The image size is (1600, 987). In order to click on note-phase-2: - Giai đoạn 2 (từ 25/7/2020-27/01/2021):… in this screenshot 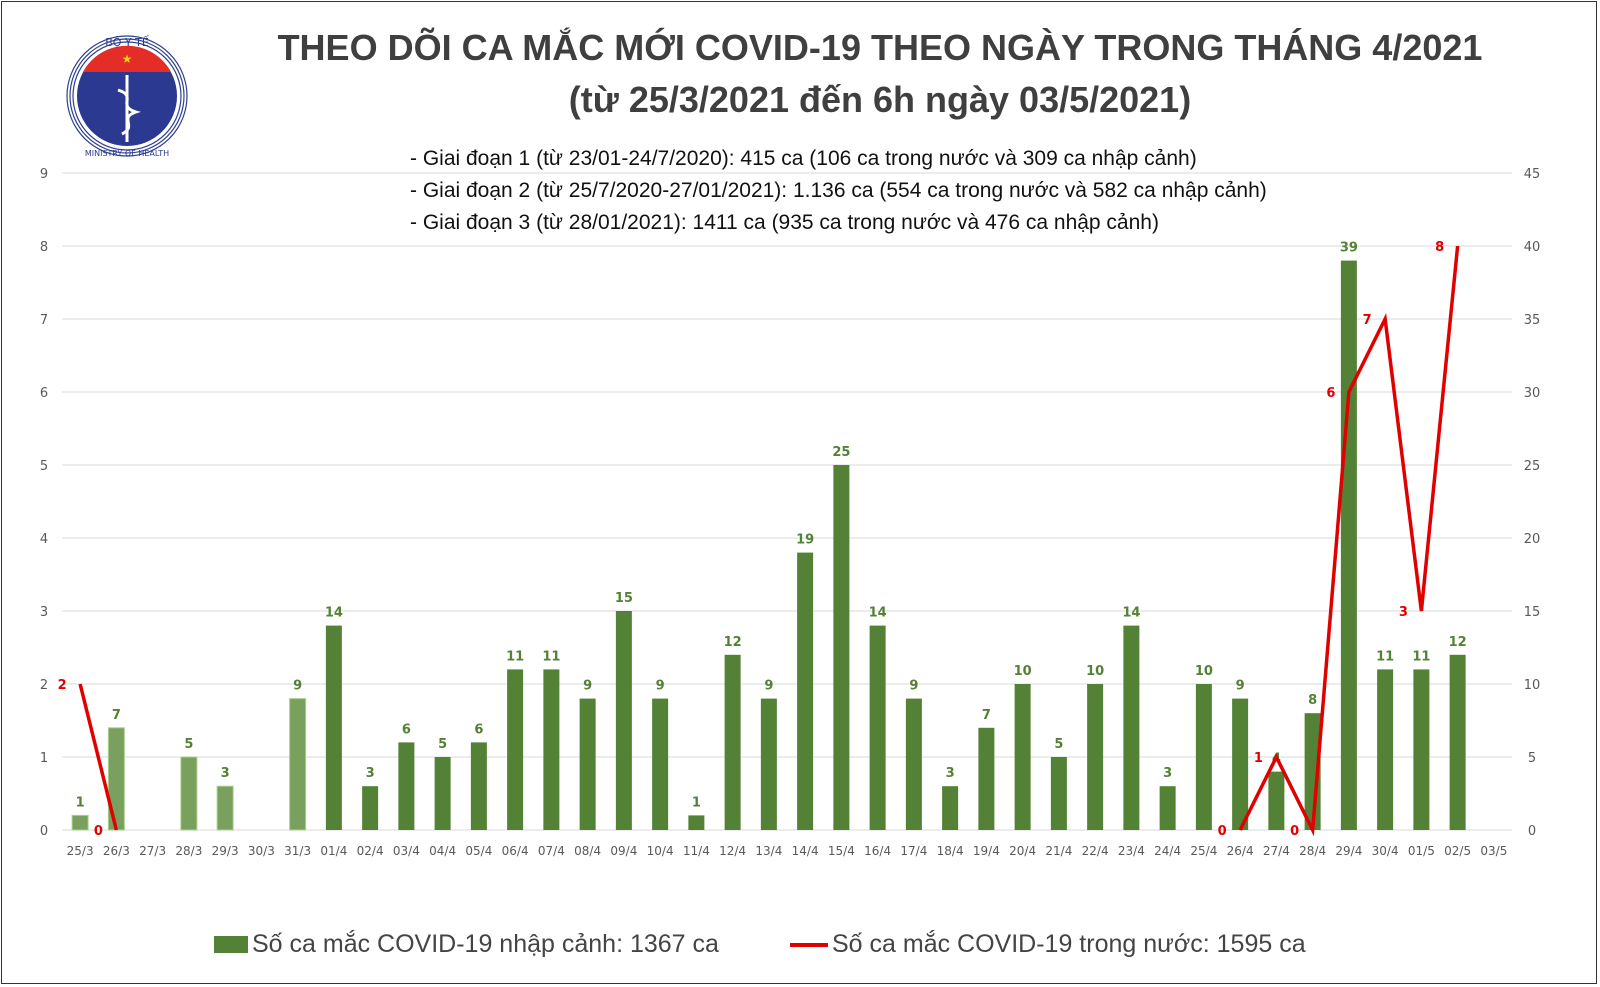, I will do `click(838, 190)`.